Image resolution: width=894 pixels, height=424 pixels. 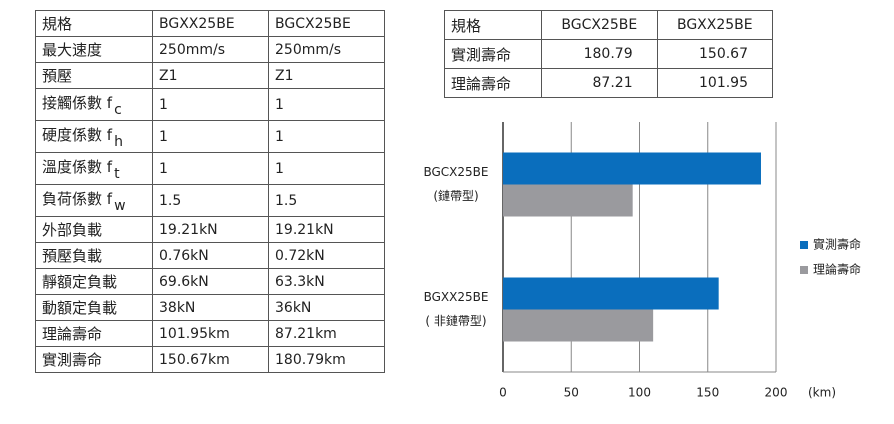 I want to click on row: 理論壽命 87.21 101.95, so click(x=609, y=83).